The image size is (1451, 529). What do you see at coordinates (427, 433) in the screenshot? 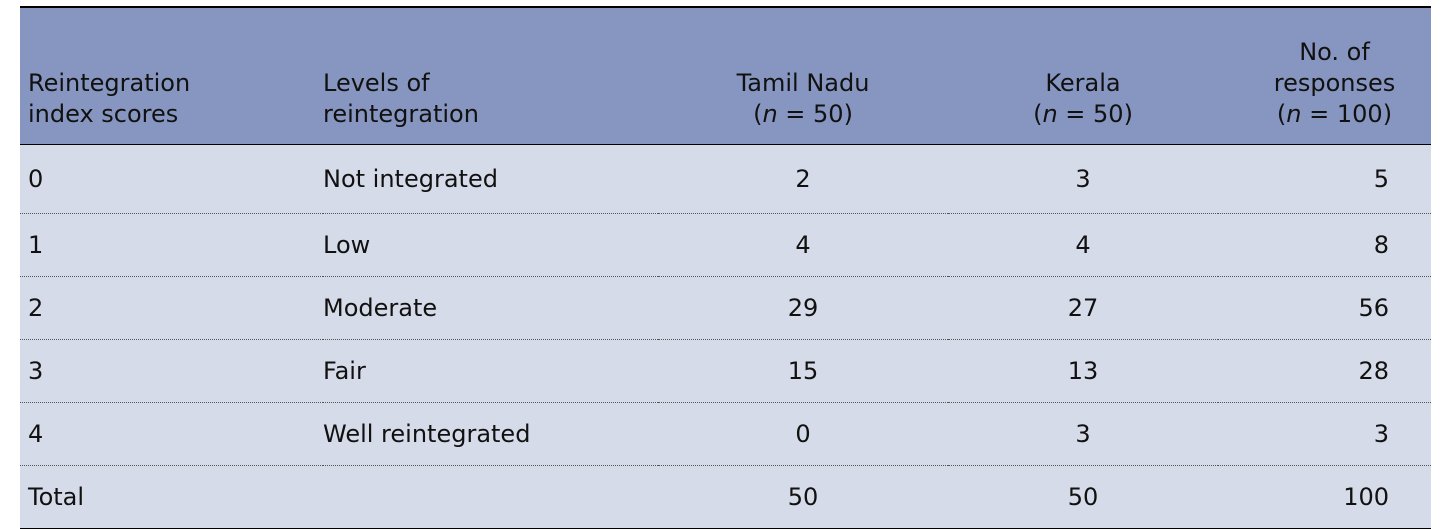
I see `table-cell: Well reintegrated` at bounding box center [427, 433].